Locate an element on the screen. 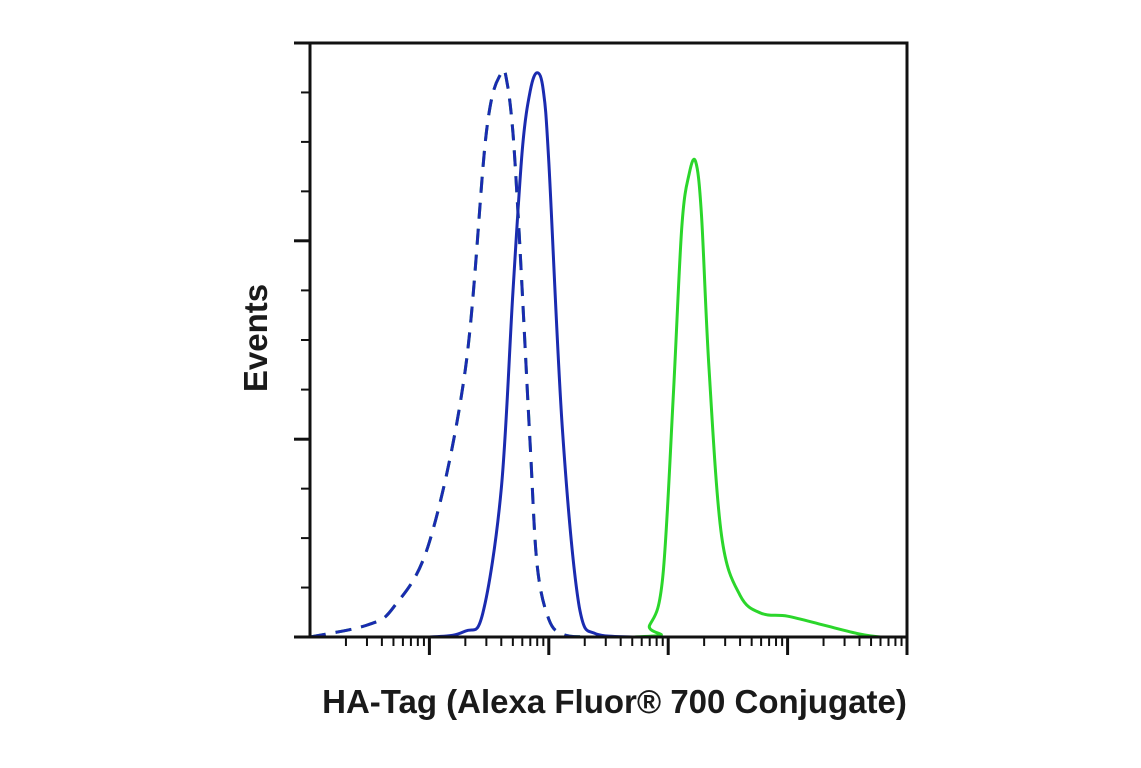  y-axis-label: Events is located at coordinates (255, 338).